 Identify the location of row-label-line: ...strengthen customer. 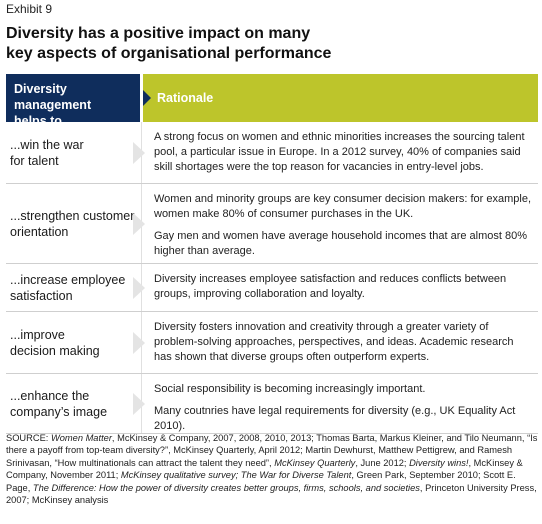
(72, 215).